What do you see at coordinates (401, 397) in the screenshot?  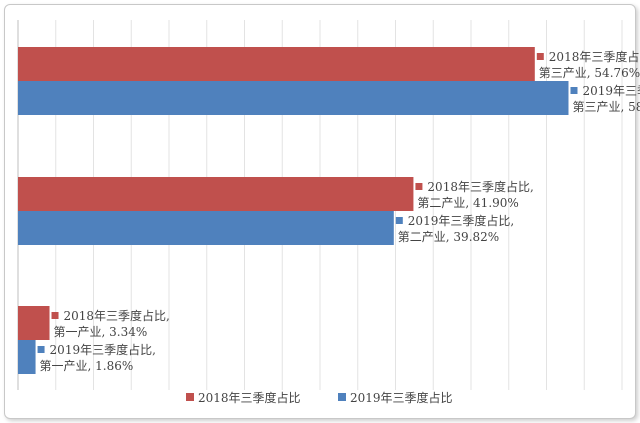 I see `legend-label: 2019年三季度占比` at bounding box center [401, 397].